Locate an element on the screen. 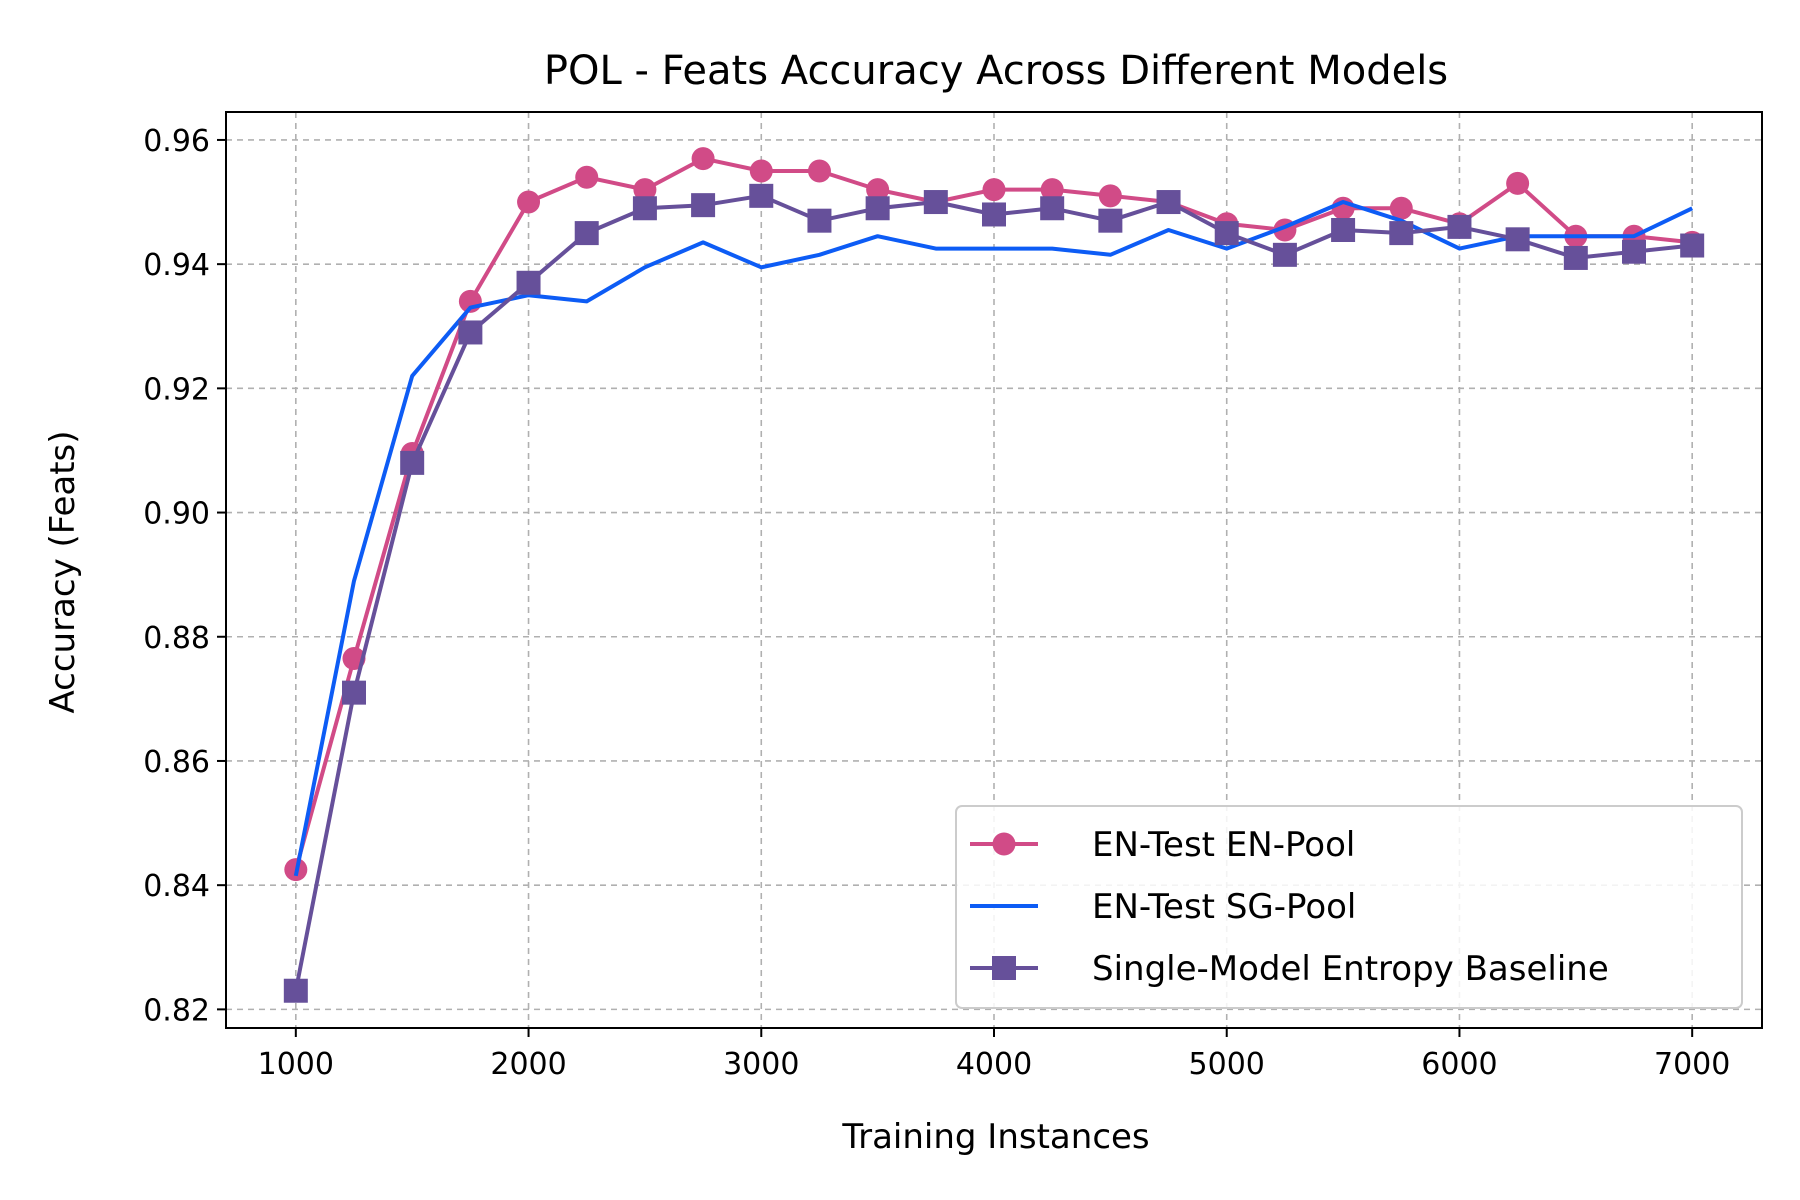 The width and height of the screenshot is (1800, 1200). legend-item: EN-Test SG-Pool is located at coordinates (1163, 907).